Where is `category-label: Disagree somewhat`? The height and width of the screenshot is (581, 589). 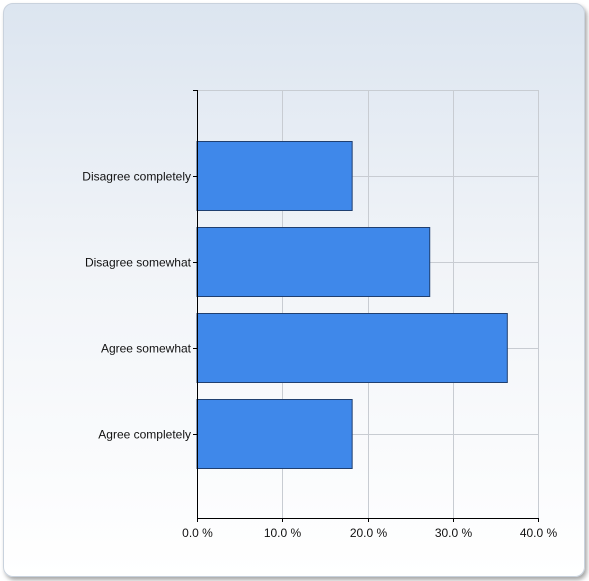
category-label: Disagree somewhat is located at coordinates (138, 263).